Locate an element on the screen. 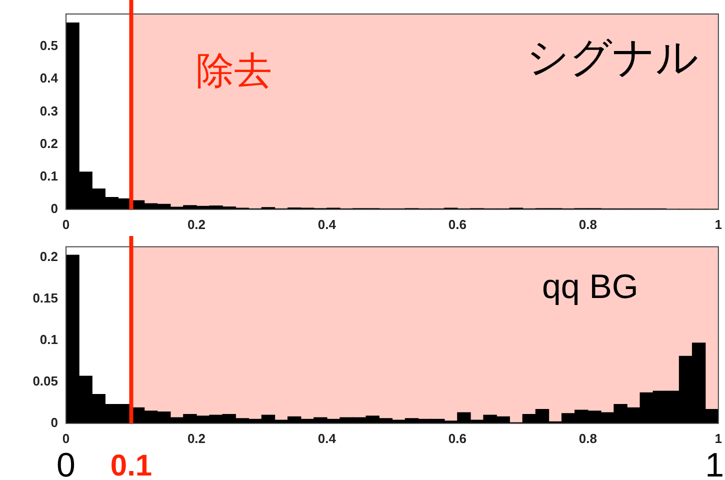 This screenshot has height=480, width=725. y-tick-label: 0.3 is located at coordinates (49, 110).